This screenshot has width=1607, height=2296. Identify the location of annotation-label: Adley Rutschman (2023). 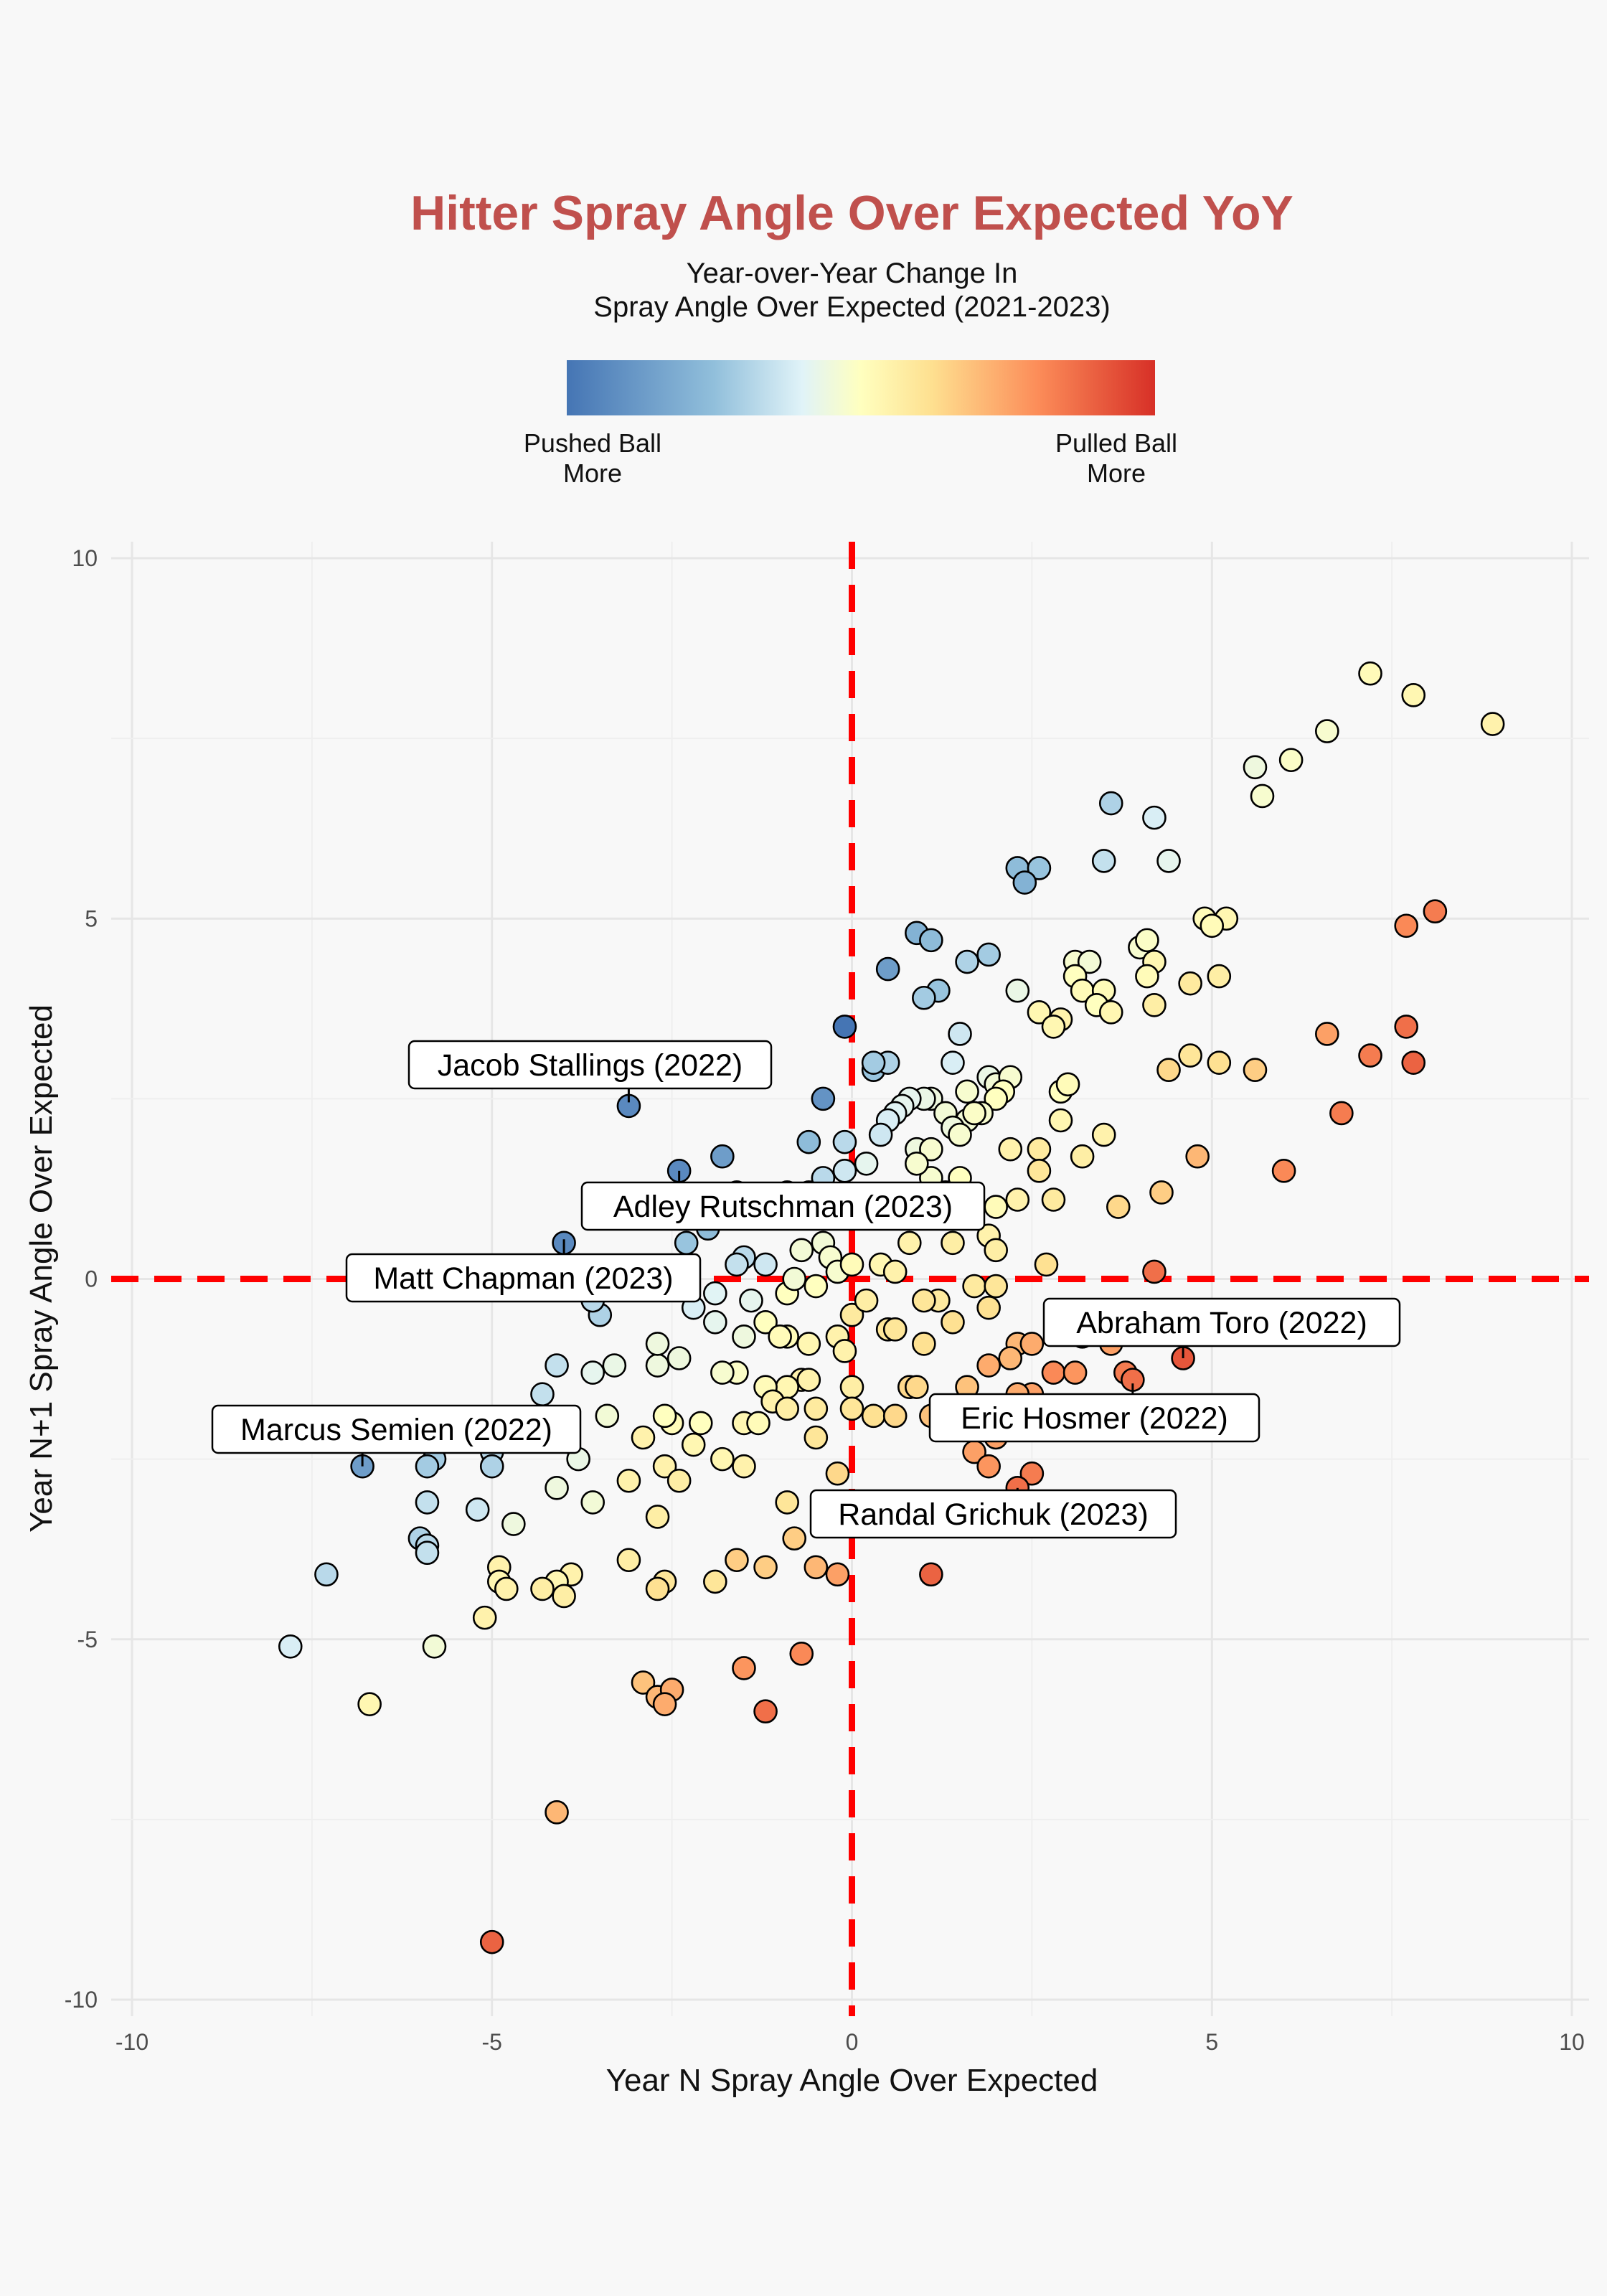
(783, 1207).